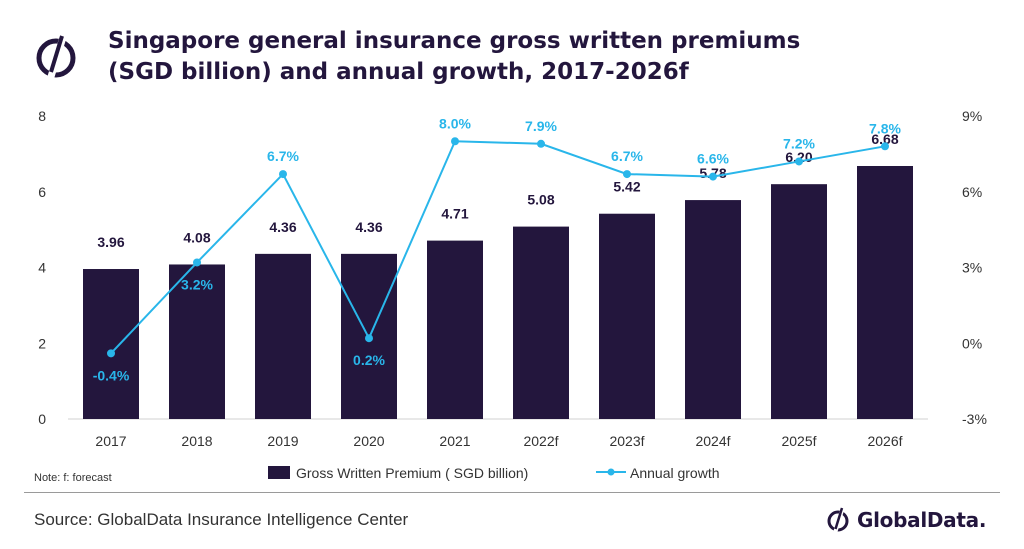  I want to click on globaldata-logo-icon, so click(56, 57).